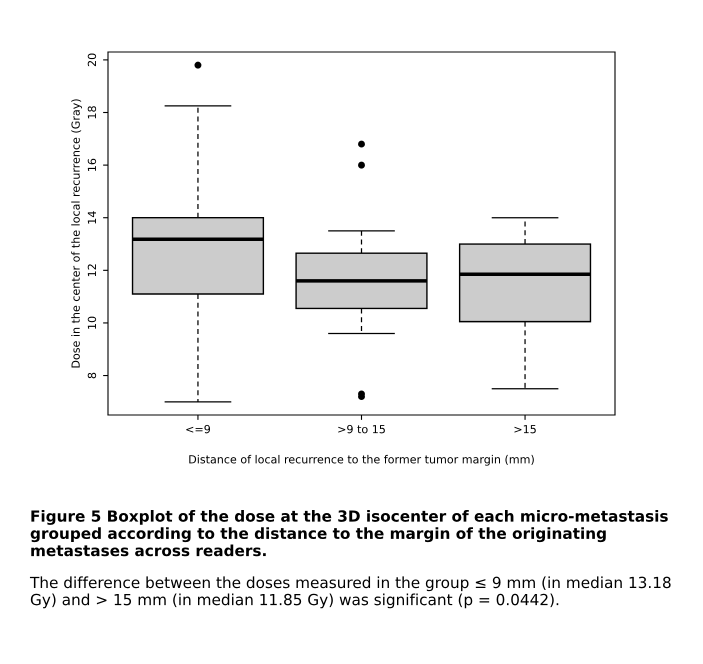 This screenshot has height=664, width=703. Describe the element at coordinates (92, 60) in the screenshot. I see `y-tick-label: 20` at that location.